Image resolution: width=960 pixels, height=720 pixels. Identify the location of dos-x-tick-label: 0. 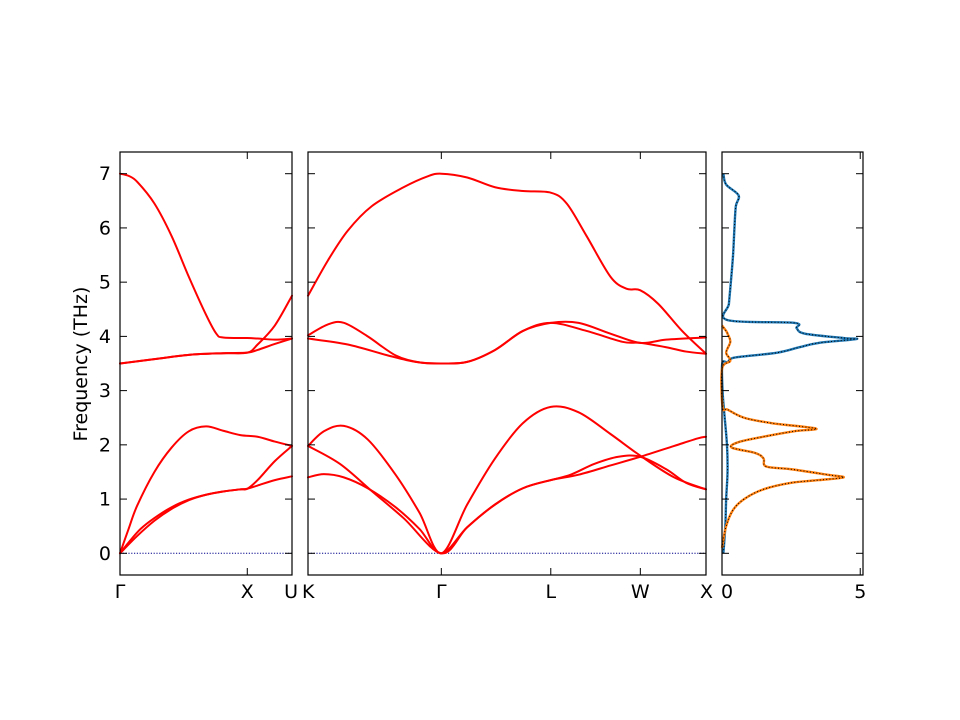
(727, 592).